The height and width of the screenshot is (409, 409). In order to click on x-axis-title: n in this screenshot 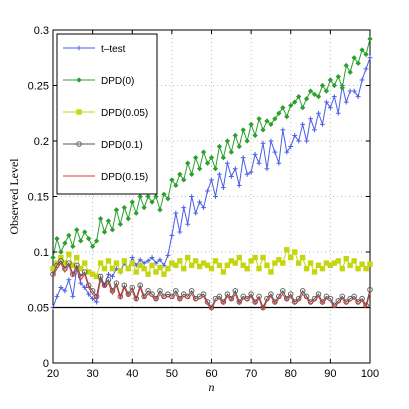, I will do `click(212, 387)`.